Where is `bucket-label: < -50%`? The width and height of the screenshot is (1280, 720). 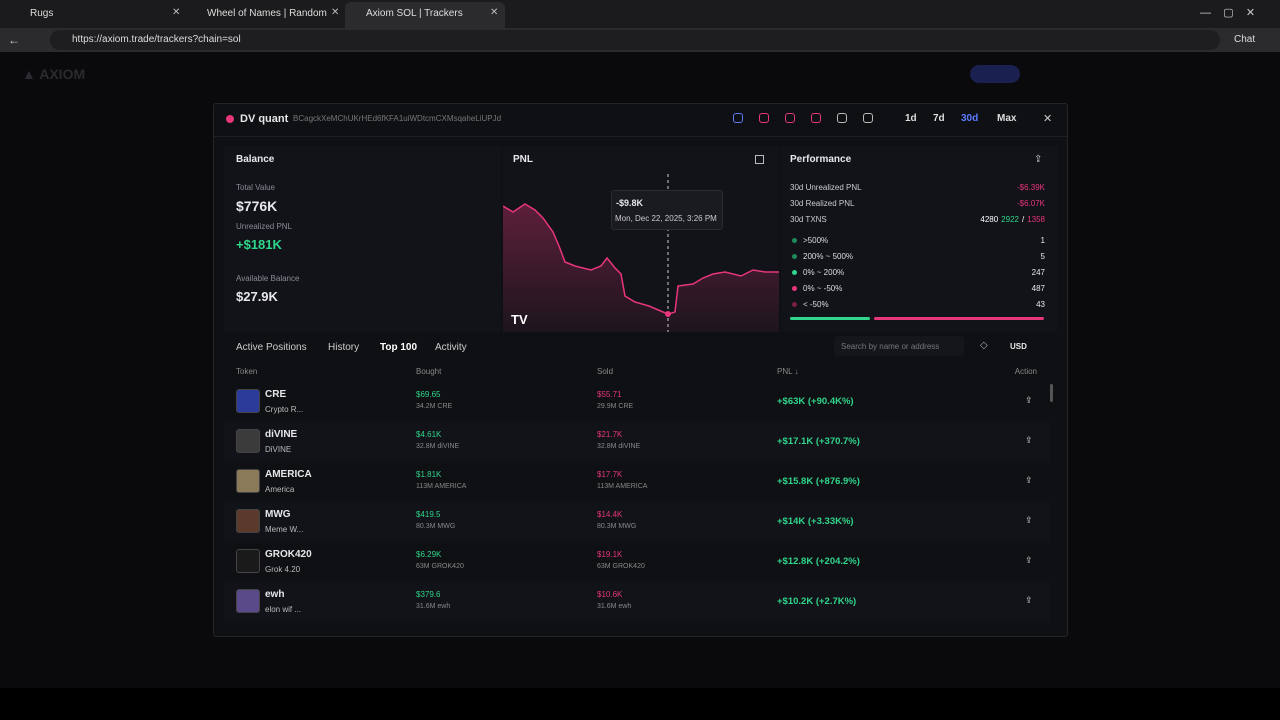 bucket-label: < -50% is located at coordinates (816, 304).